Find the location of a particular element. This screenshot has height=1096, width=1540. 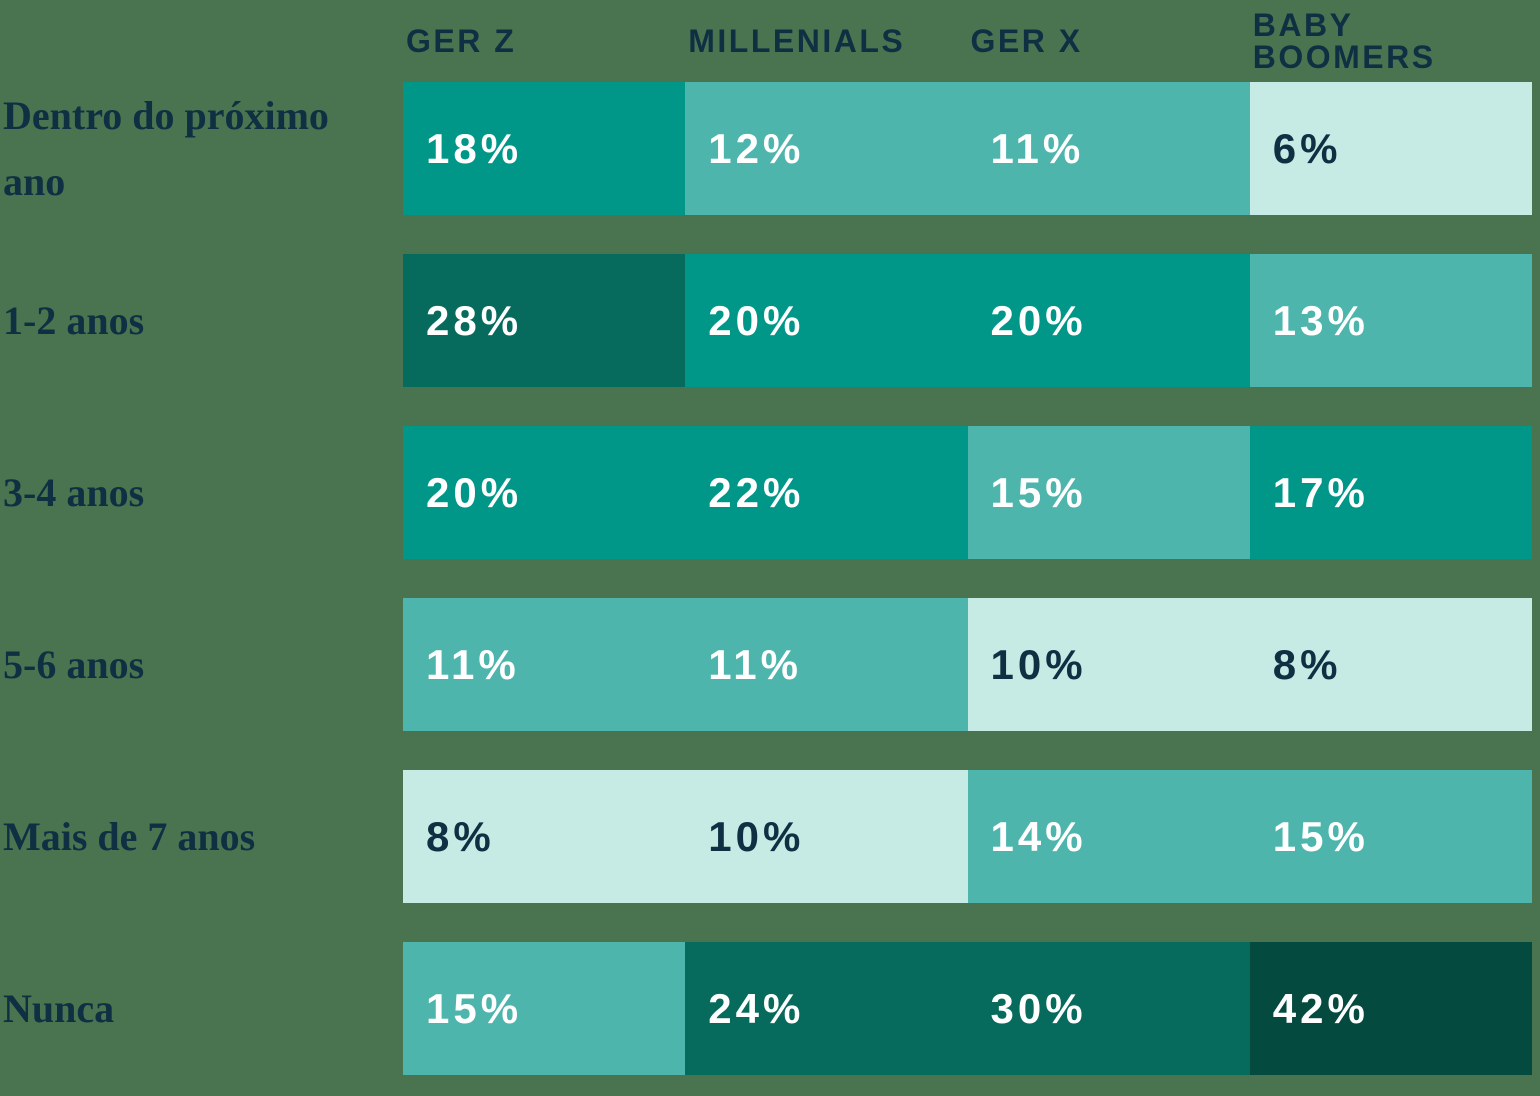

table-row: 1-2 anos 28% 20% 20% 13% is located at coordinates (766, 320).